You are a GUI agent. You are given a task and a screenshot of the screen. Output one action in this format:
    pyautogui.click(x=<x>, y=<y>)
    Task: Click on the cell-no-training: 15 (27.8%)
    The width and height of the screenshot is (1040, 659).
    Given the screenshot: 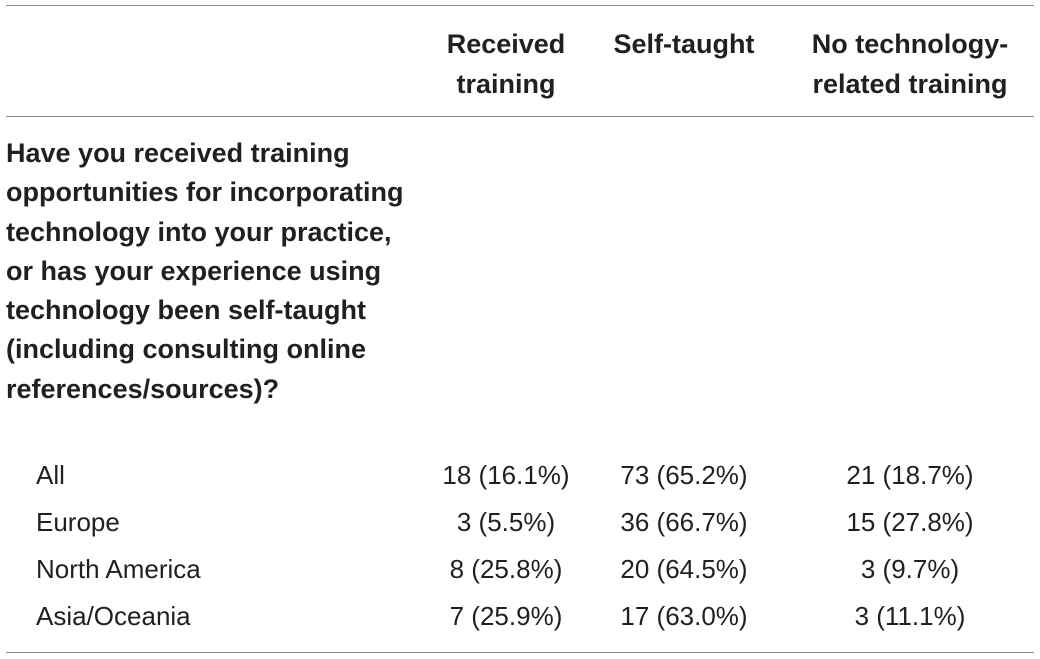 What is the action you would take?
    pyautogui.click(x=910, y=522)
    